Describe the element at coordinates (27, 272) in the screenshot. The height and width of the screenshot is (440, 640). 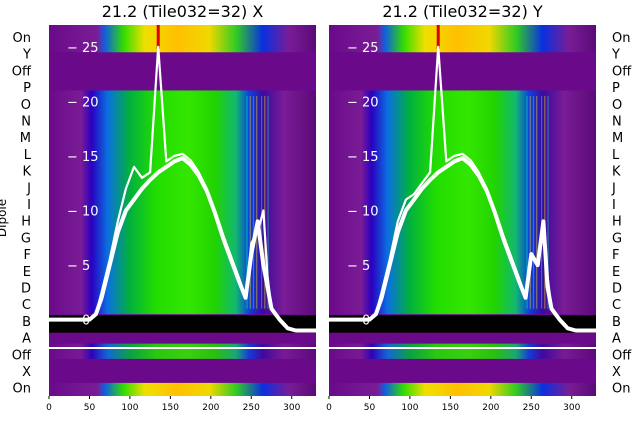
I see `dipole-label: E` at that location.